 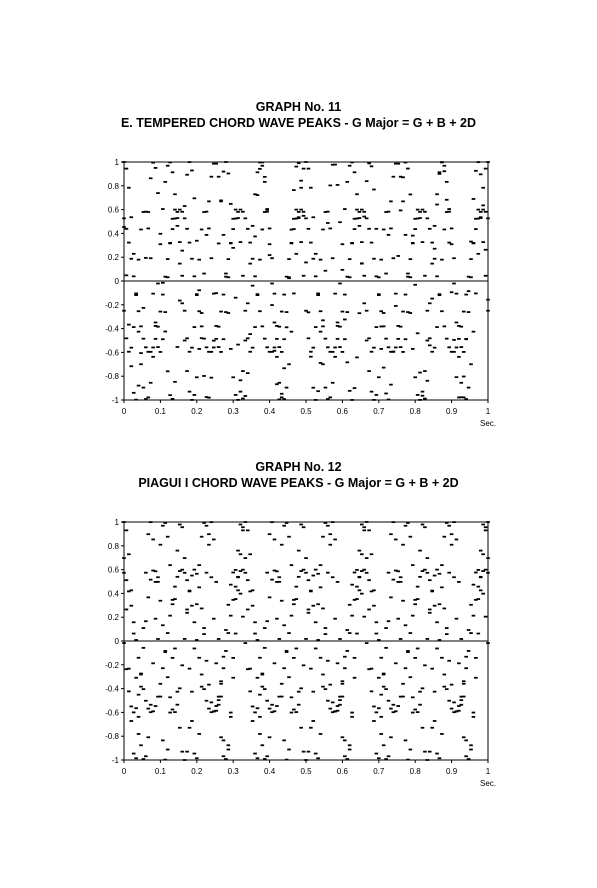 What do you see at coordinates (112, 736) in the screenshot?
I see `y-tick-label: -0.8` at bounding box center [112, 736].